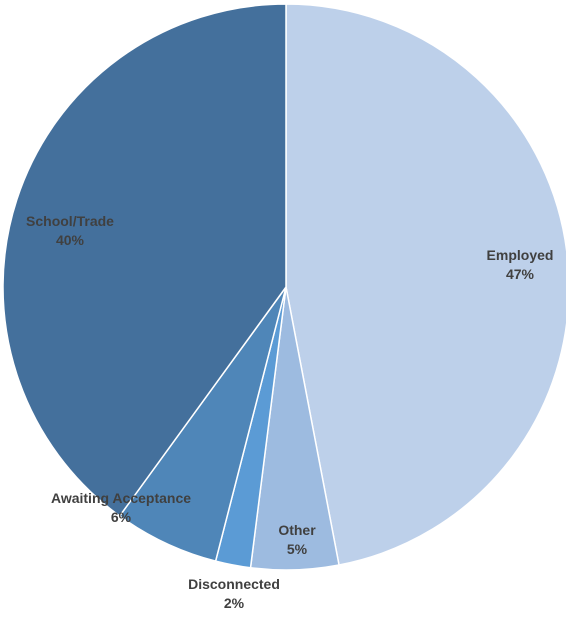 This screenshot has height=617, width=566. Describe the element at coordinates (520, 274) in the screenshot. I see `data-label-percent: 47%` at that location.